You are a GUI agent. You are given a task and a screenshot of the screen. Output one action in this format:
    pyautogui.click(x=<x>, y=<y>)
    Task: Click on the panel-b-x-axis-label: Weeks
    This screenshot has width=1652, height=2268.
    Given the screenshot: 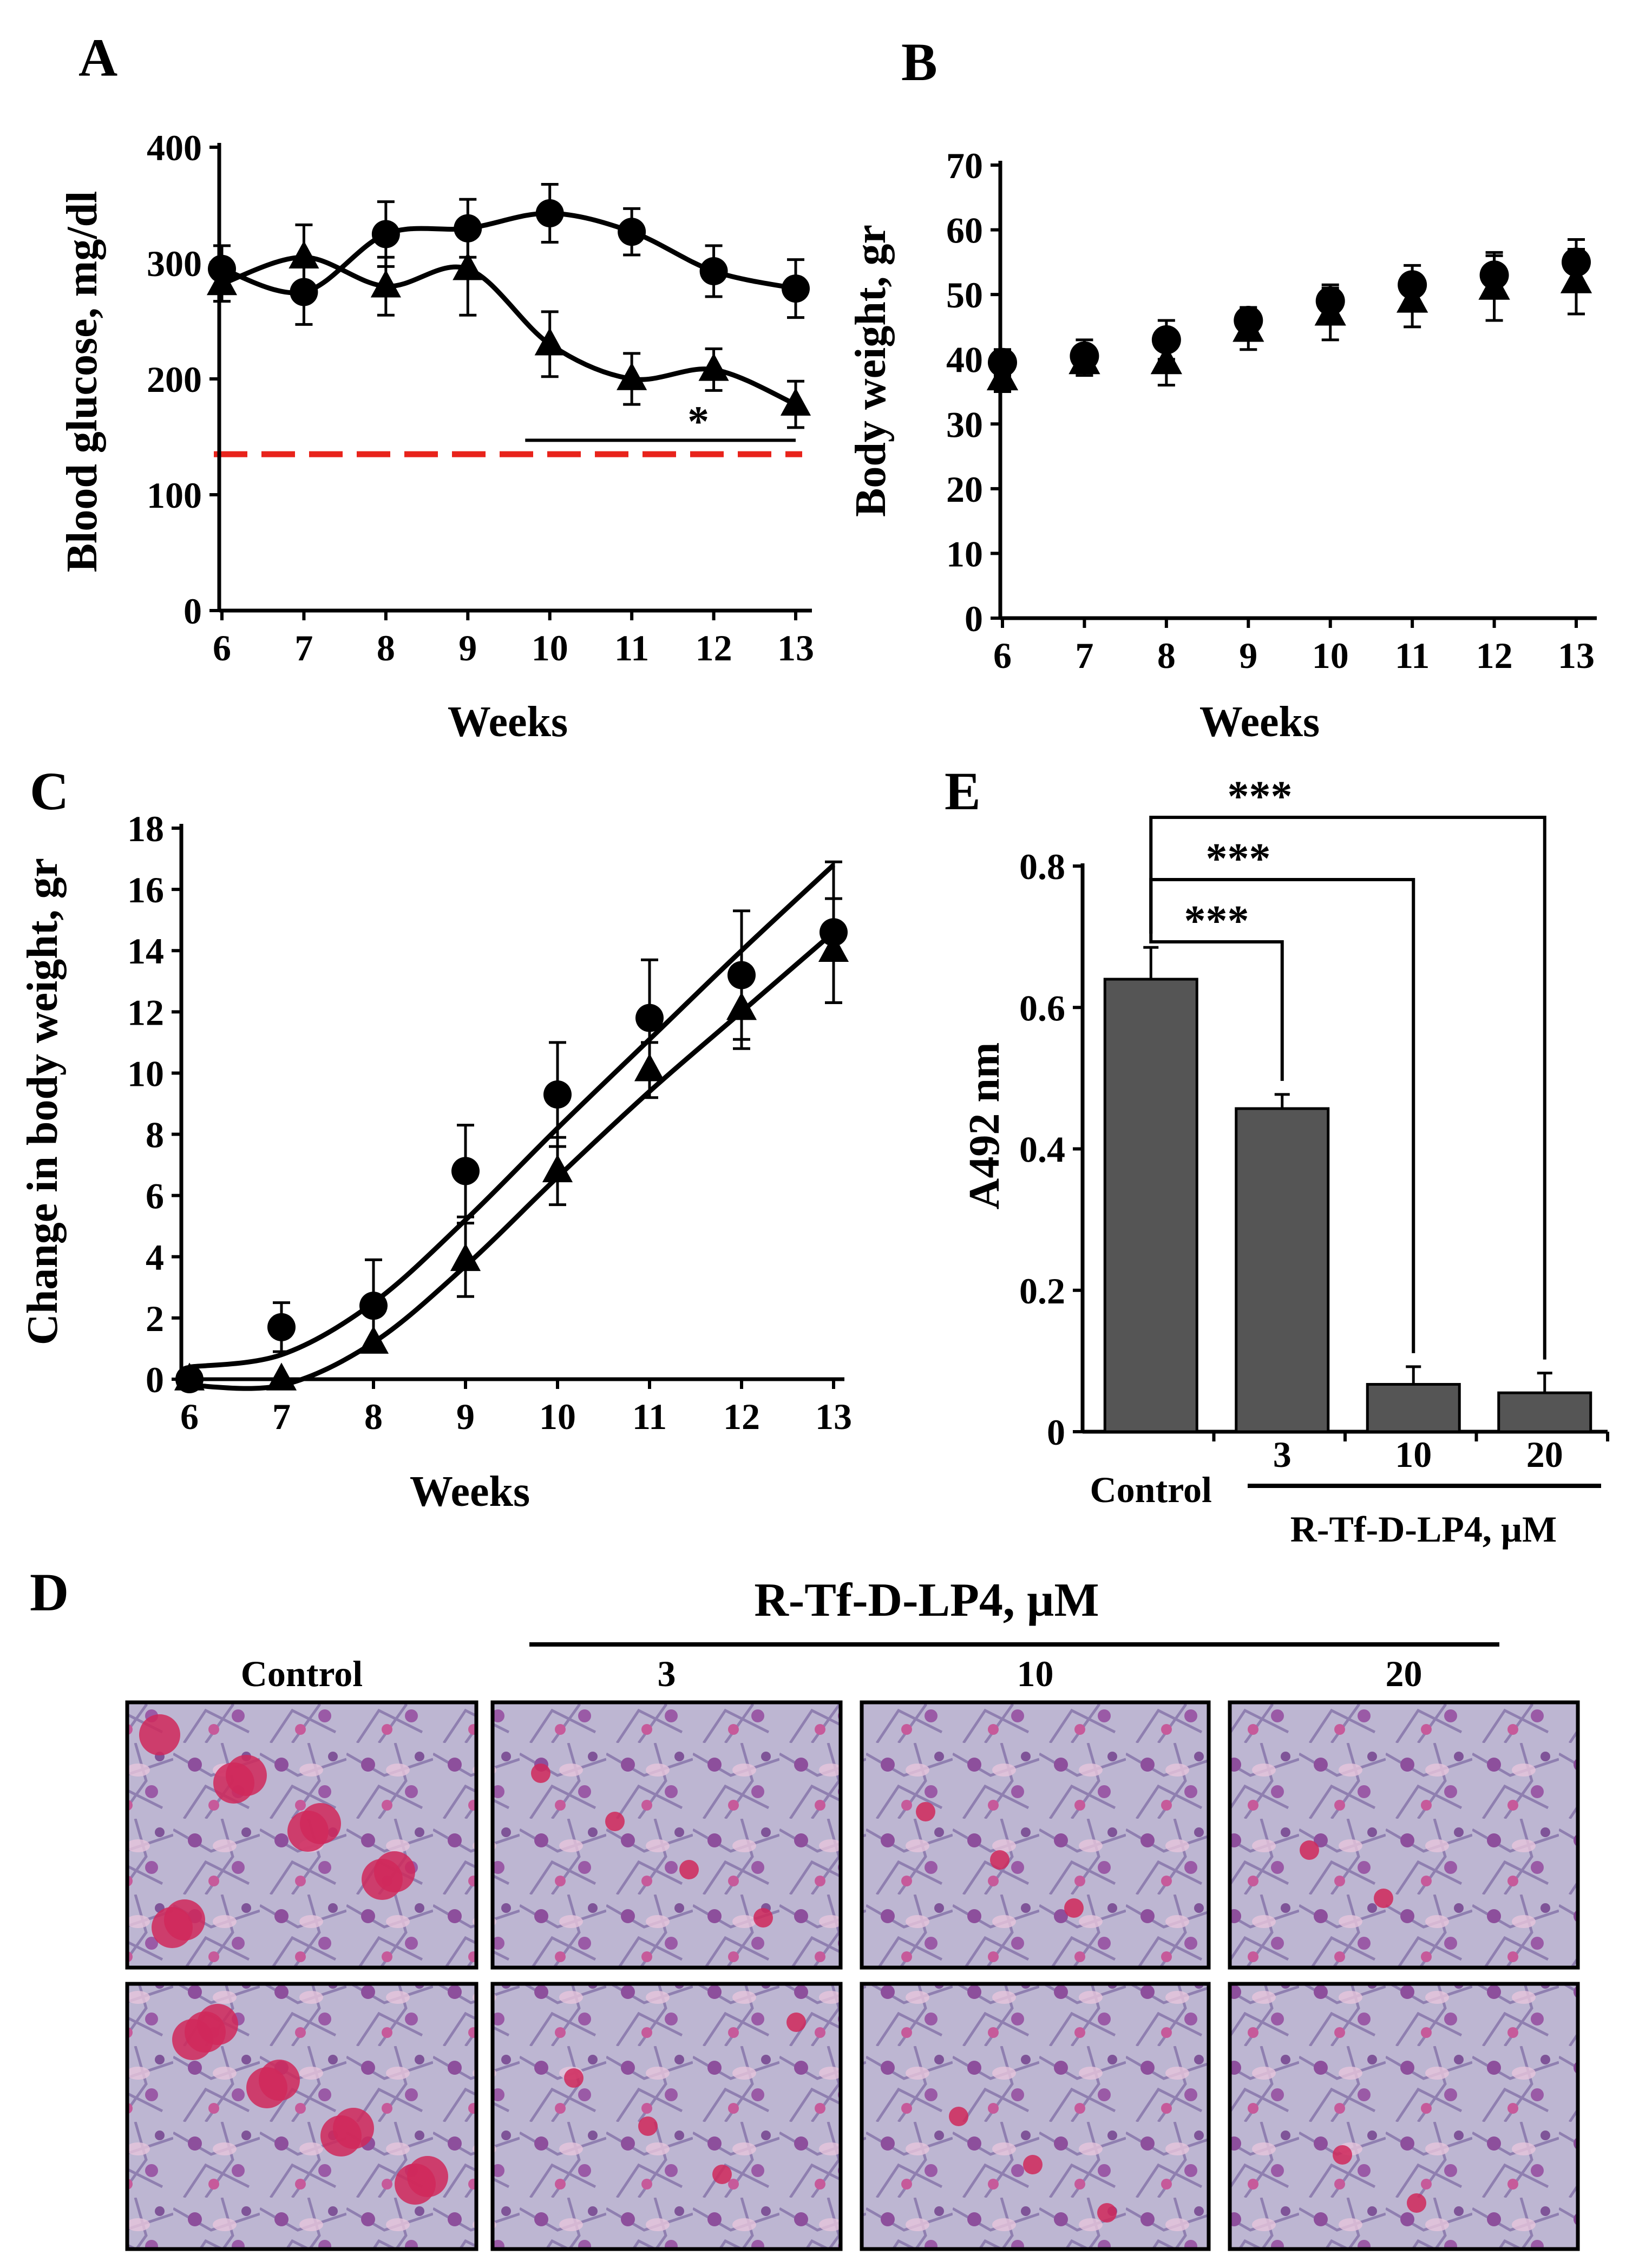 What is the action you would take?
    pyautogui.click(x=1259, y=722)
    